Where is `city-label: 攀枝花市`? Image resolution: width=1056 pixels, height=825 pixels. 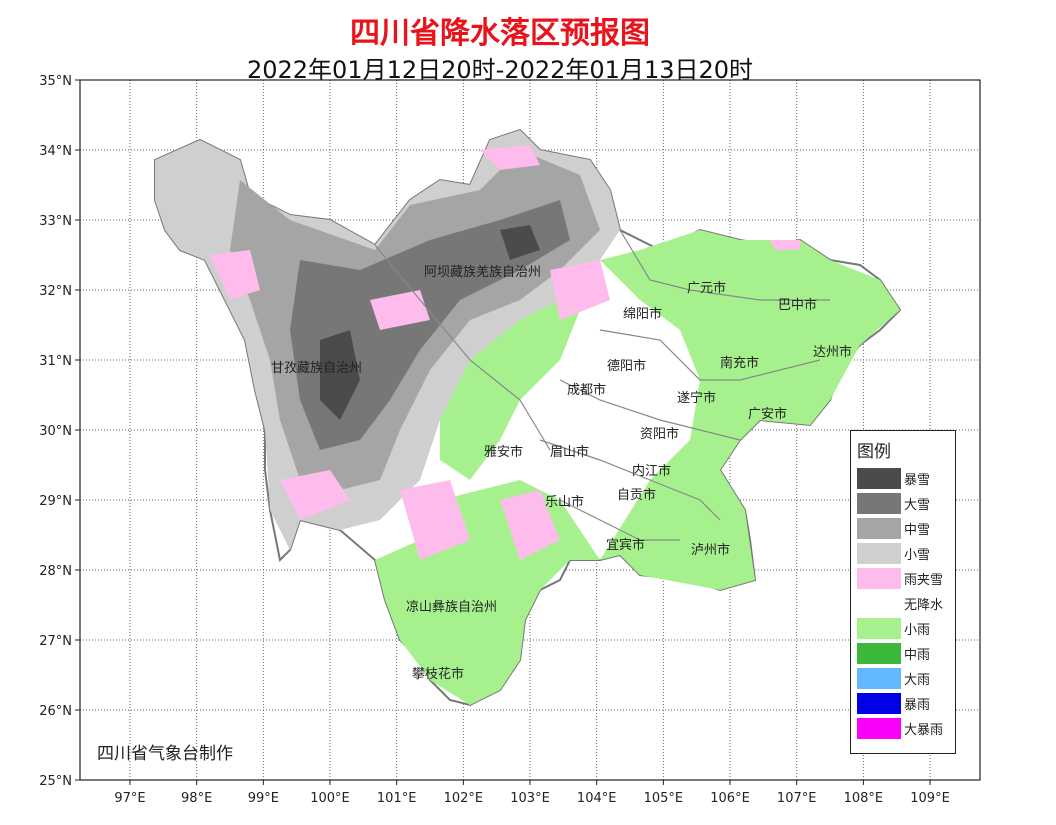 city-label: 攀枝花市 is located at coordinates (438, 674).